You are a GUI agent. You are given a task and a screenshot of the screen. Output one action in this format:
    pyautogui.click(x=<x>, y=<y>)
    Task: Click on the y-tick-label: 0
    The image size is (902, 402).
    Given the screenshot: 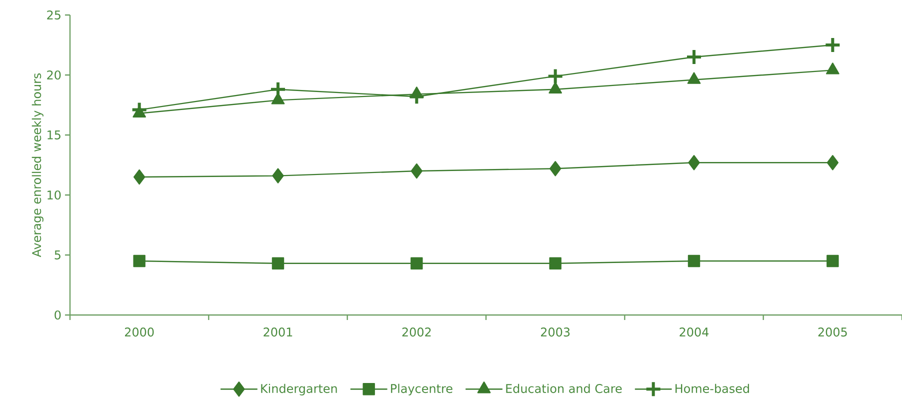 What is the action you would take?
    pyautogui.click(x=57, y=315)
    